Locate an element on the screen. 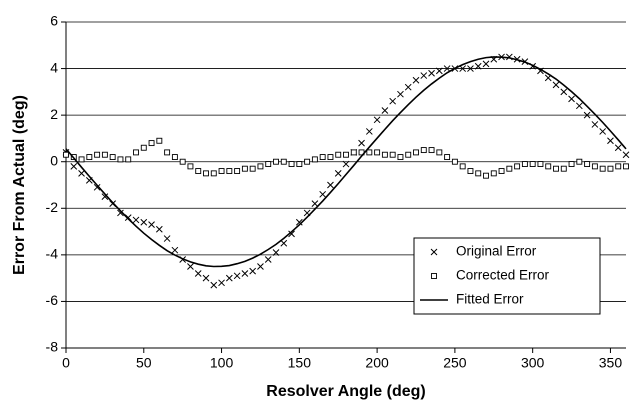  y-tick-label: 4 is located at coordinates (54, 67).